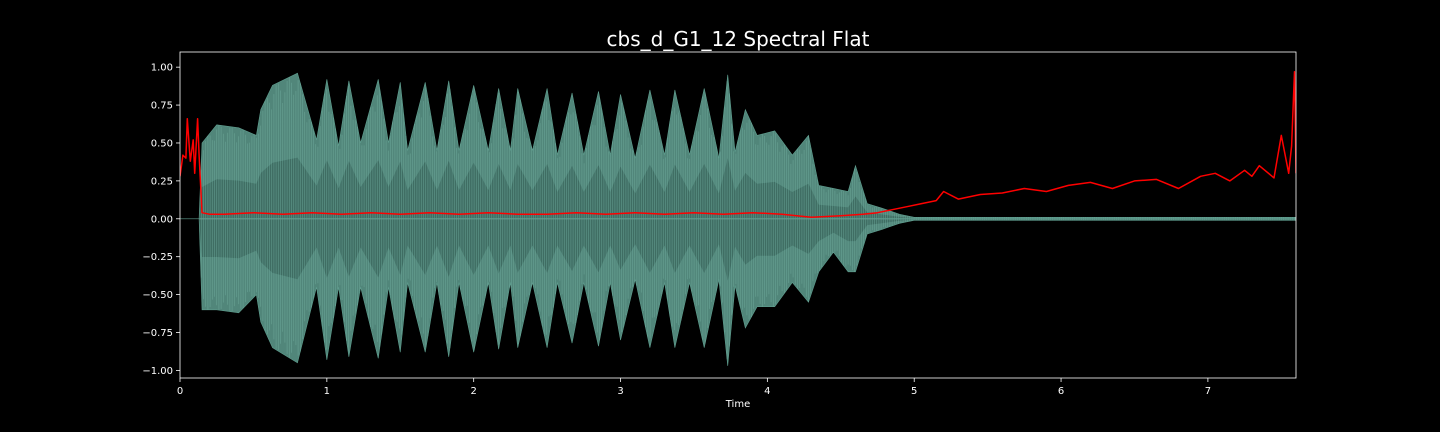 The image size is (1440, 432). What do you see at coordinates (162, 143) in the screenshot?
I see `y-tick-label: 0.50` at bounding box center [162, 143].